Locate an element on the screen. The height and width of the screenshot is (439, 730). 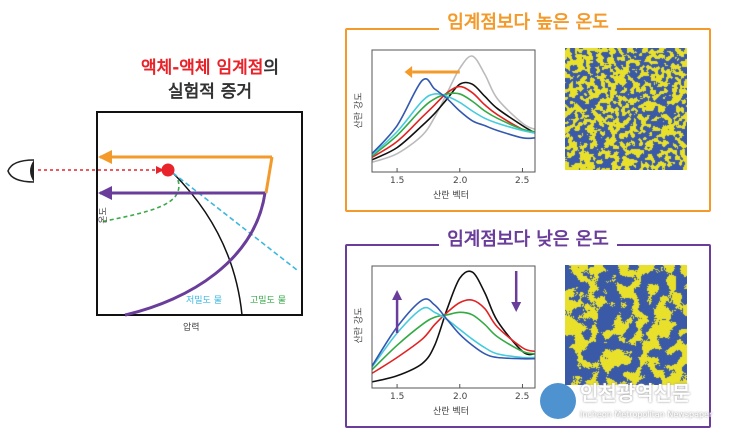
purple-curve is located at coordinates (195, 254).